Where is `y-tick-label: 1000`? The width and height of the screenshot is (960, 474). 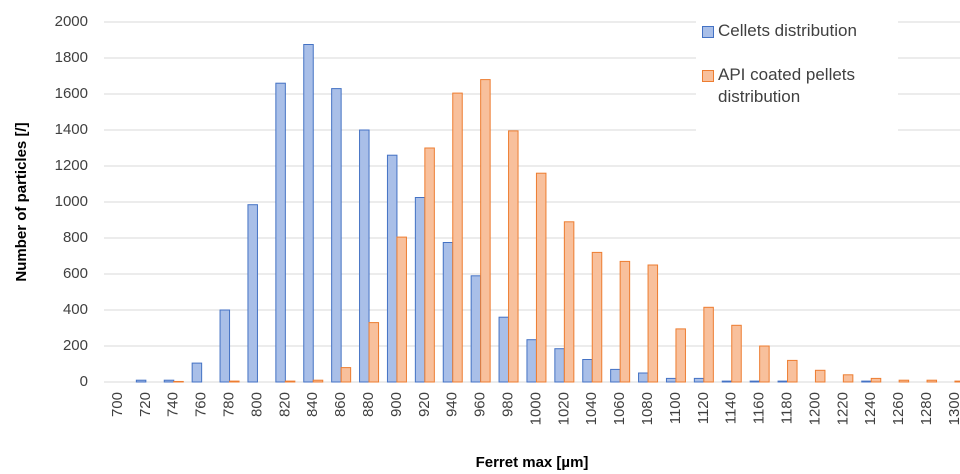 y-tick-label: 1000 is located at coordinates (71, 201).